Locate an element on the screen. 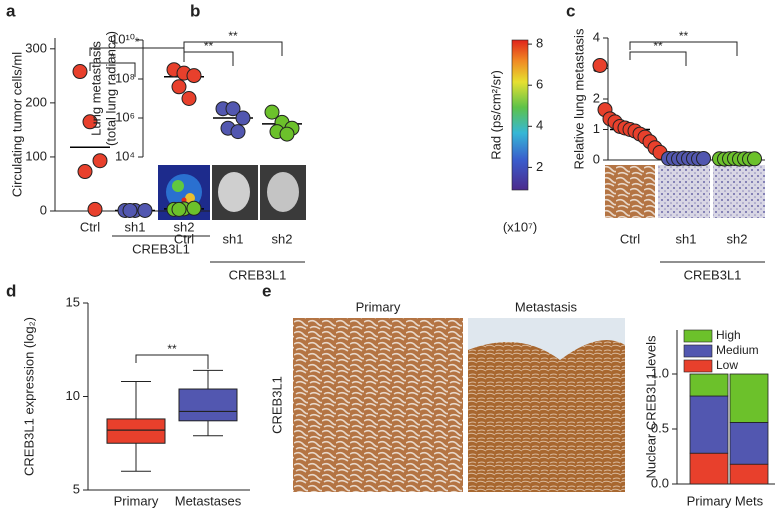  y-tick-label: 0.5 is located at coordinates (660, 427).